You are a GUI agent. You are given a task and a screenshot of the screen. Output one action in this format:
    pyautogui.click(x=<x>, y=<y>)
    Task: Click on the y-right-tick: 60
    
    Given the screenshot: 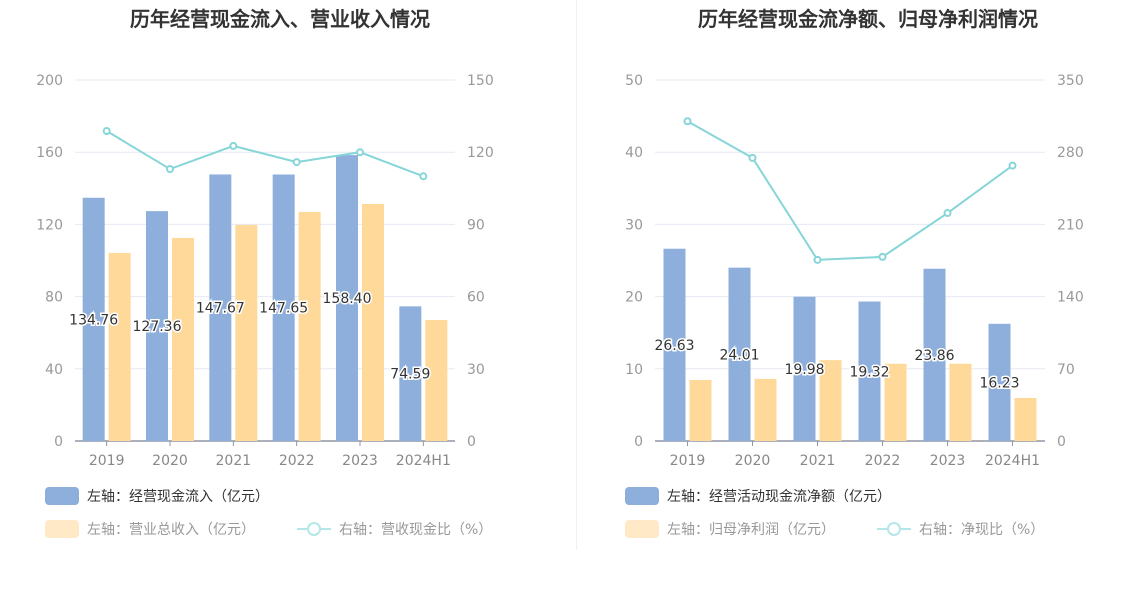 What is the action you would take?
    pyautogui.click(x=476, y=298)
    